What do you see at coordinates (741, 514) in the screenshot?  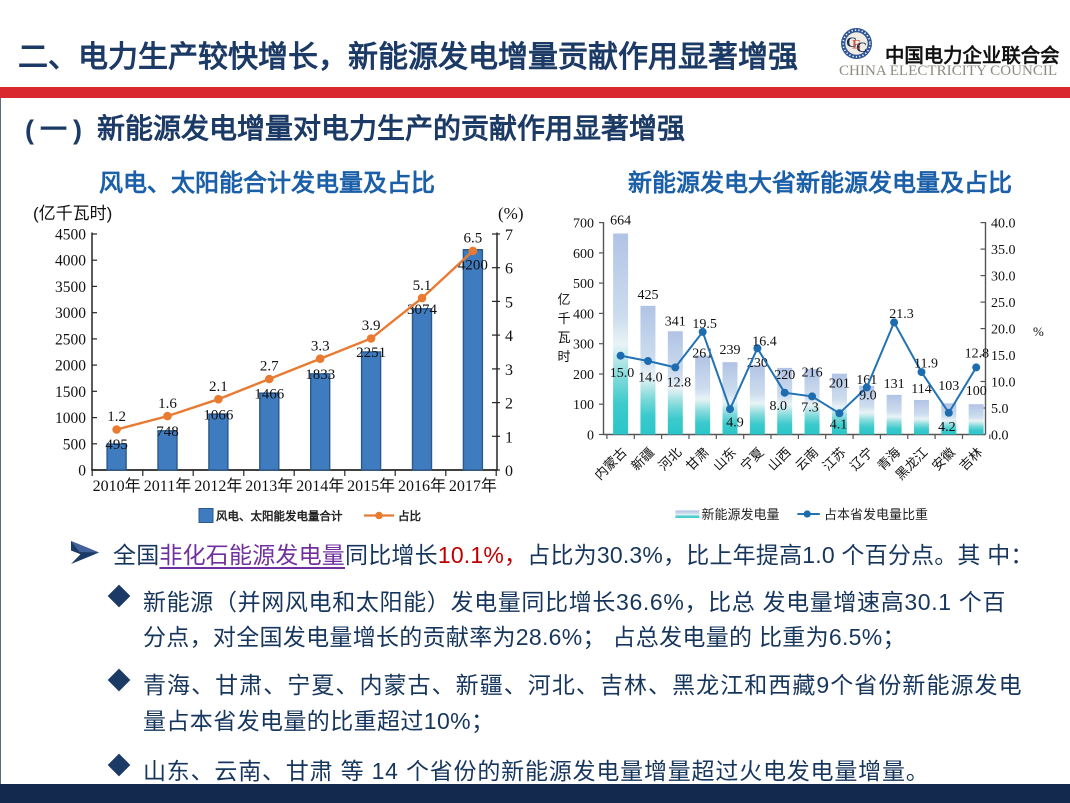 I see `svg-text: 新能源发电量` at bounding box center [741, 514].